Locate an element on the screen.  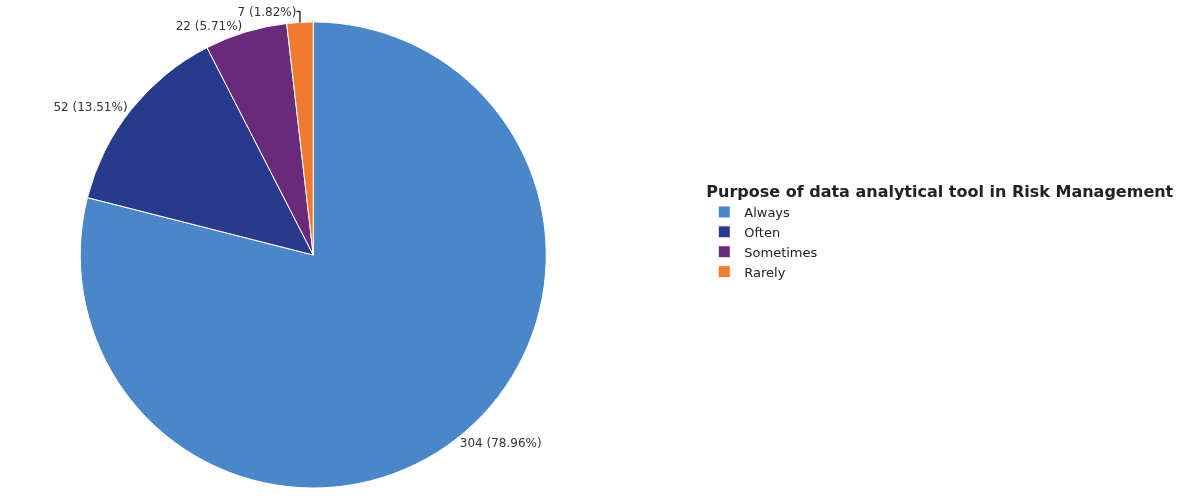
legend-label: Sometimes is located at coordinates (781, 252).